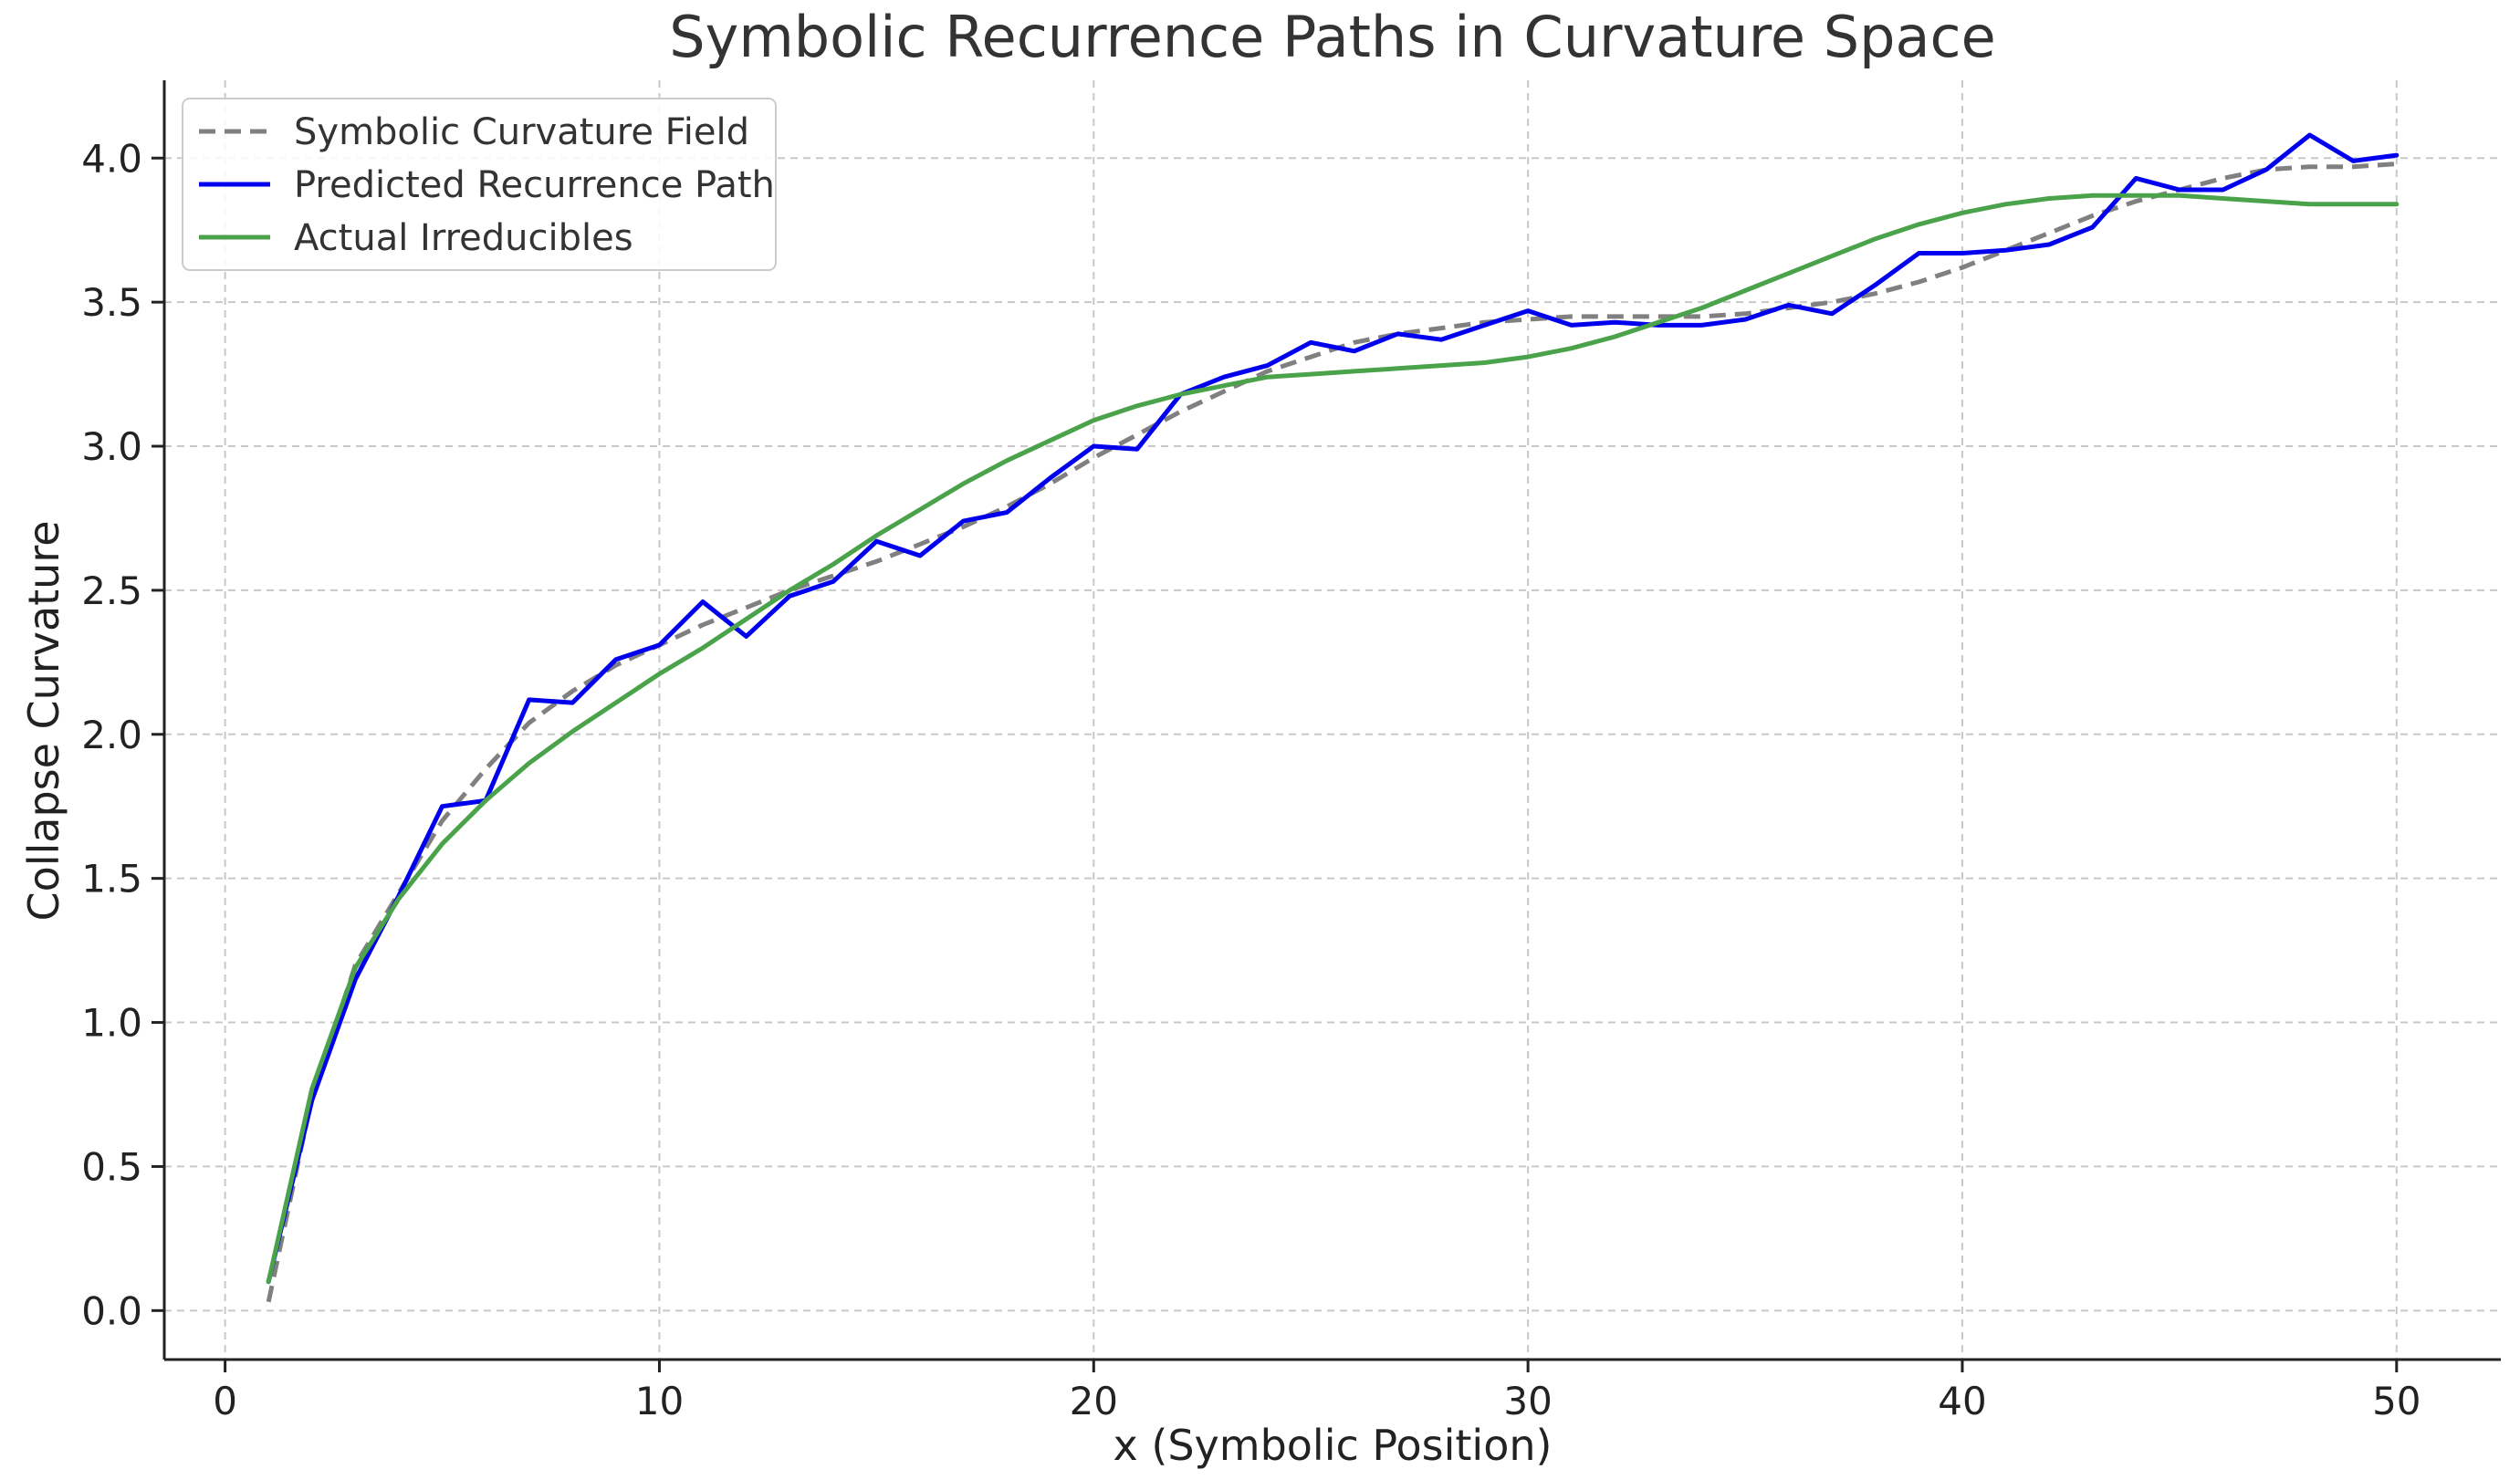 Image resolution: width=2520 pixels, height=1480 pixels. Describe the element at coordinates (111, 1310) in the screenshot. I see `y-tick-label: 0.0` at that location.